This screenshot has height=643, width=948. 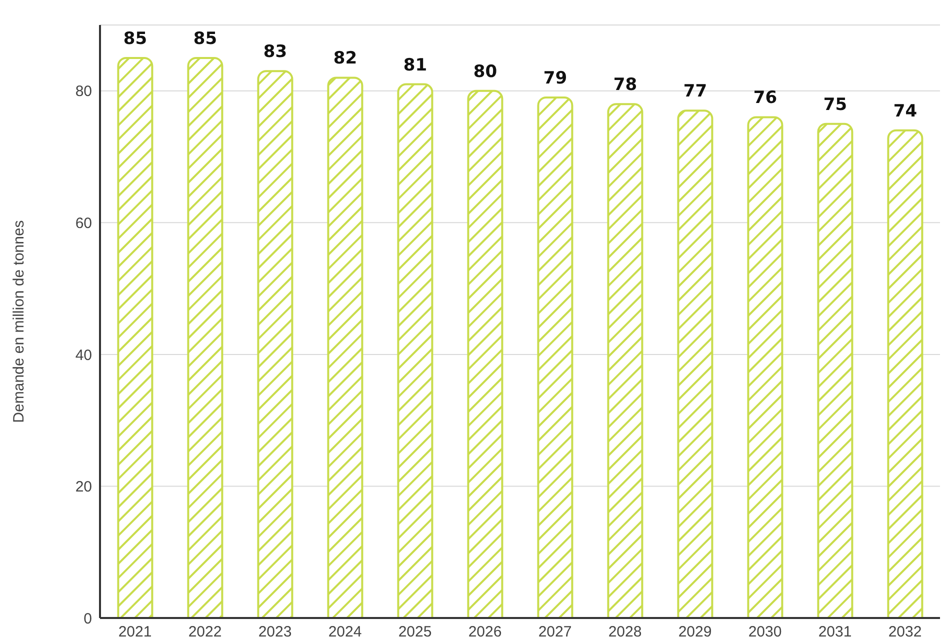 What do you see at coordinates (555, 78) in the screenshot?
I see `data-label: 79` at bounding box center [555, 78].